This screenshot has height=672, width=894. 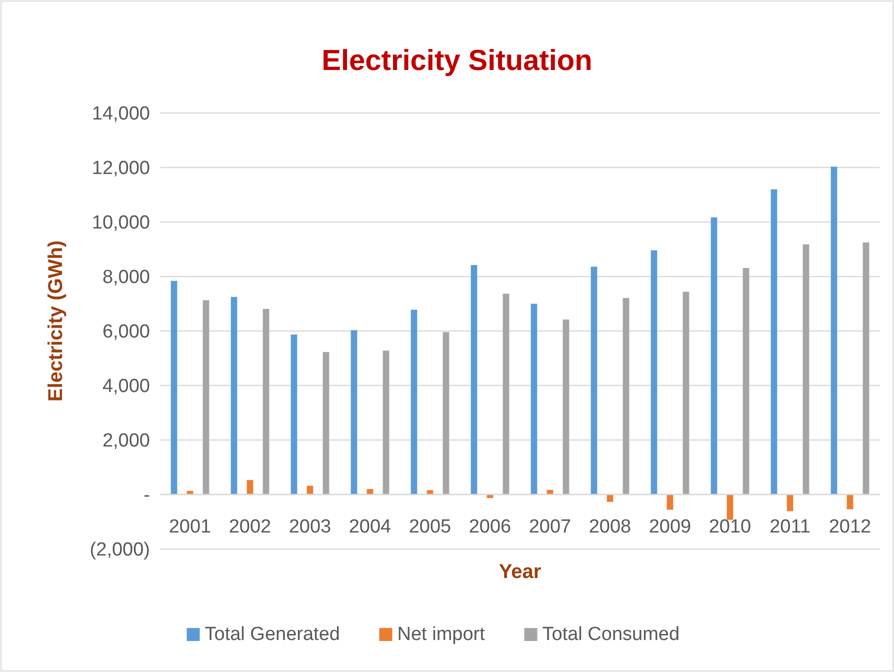 What do you see at coordinates (272, 634) in the screenshot?
I see `legend-label: Total Generated` at bounding box center [272, 634].